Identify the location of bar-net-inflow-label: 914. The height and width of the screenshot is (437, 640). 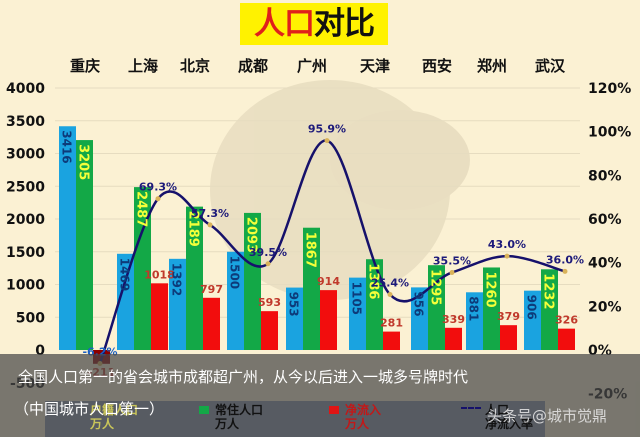
(328, 281).